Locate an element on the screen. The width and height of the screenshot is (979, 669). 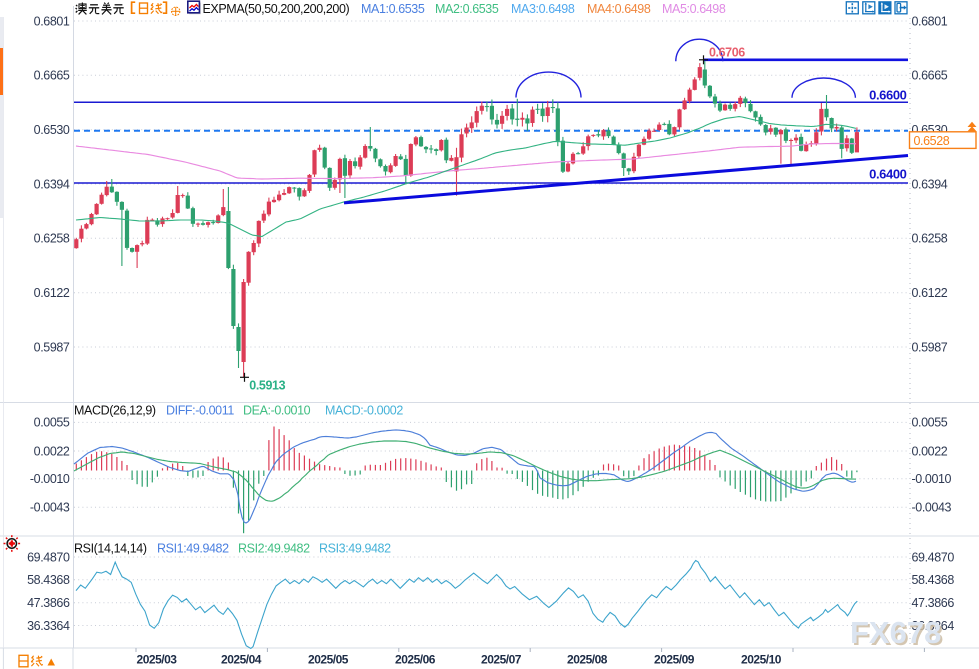
svg-text: 0.6530 is located at coordinates (52, 130).